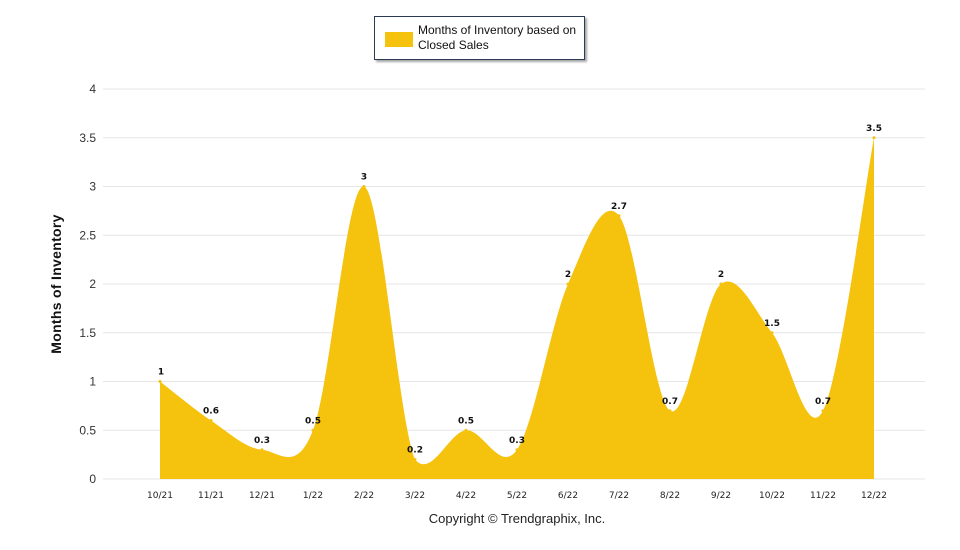 This screenshot has height=550, width=960. Describe the element at coordinates (87, 235) in the screenshot. I see `y-tick-label: 2.5` at that location.